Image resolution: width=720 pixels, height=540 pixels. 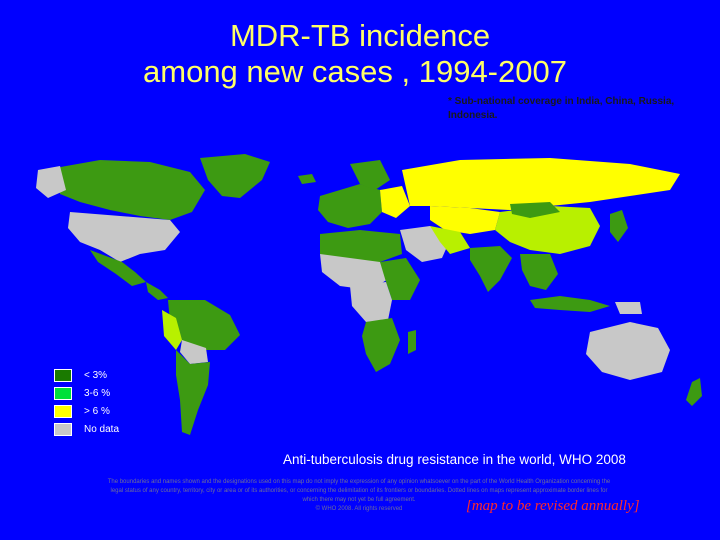 I want to click on region-indonesia, so click(x=570, y=304).